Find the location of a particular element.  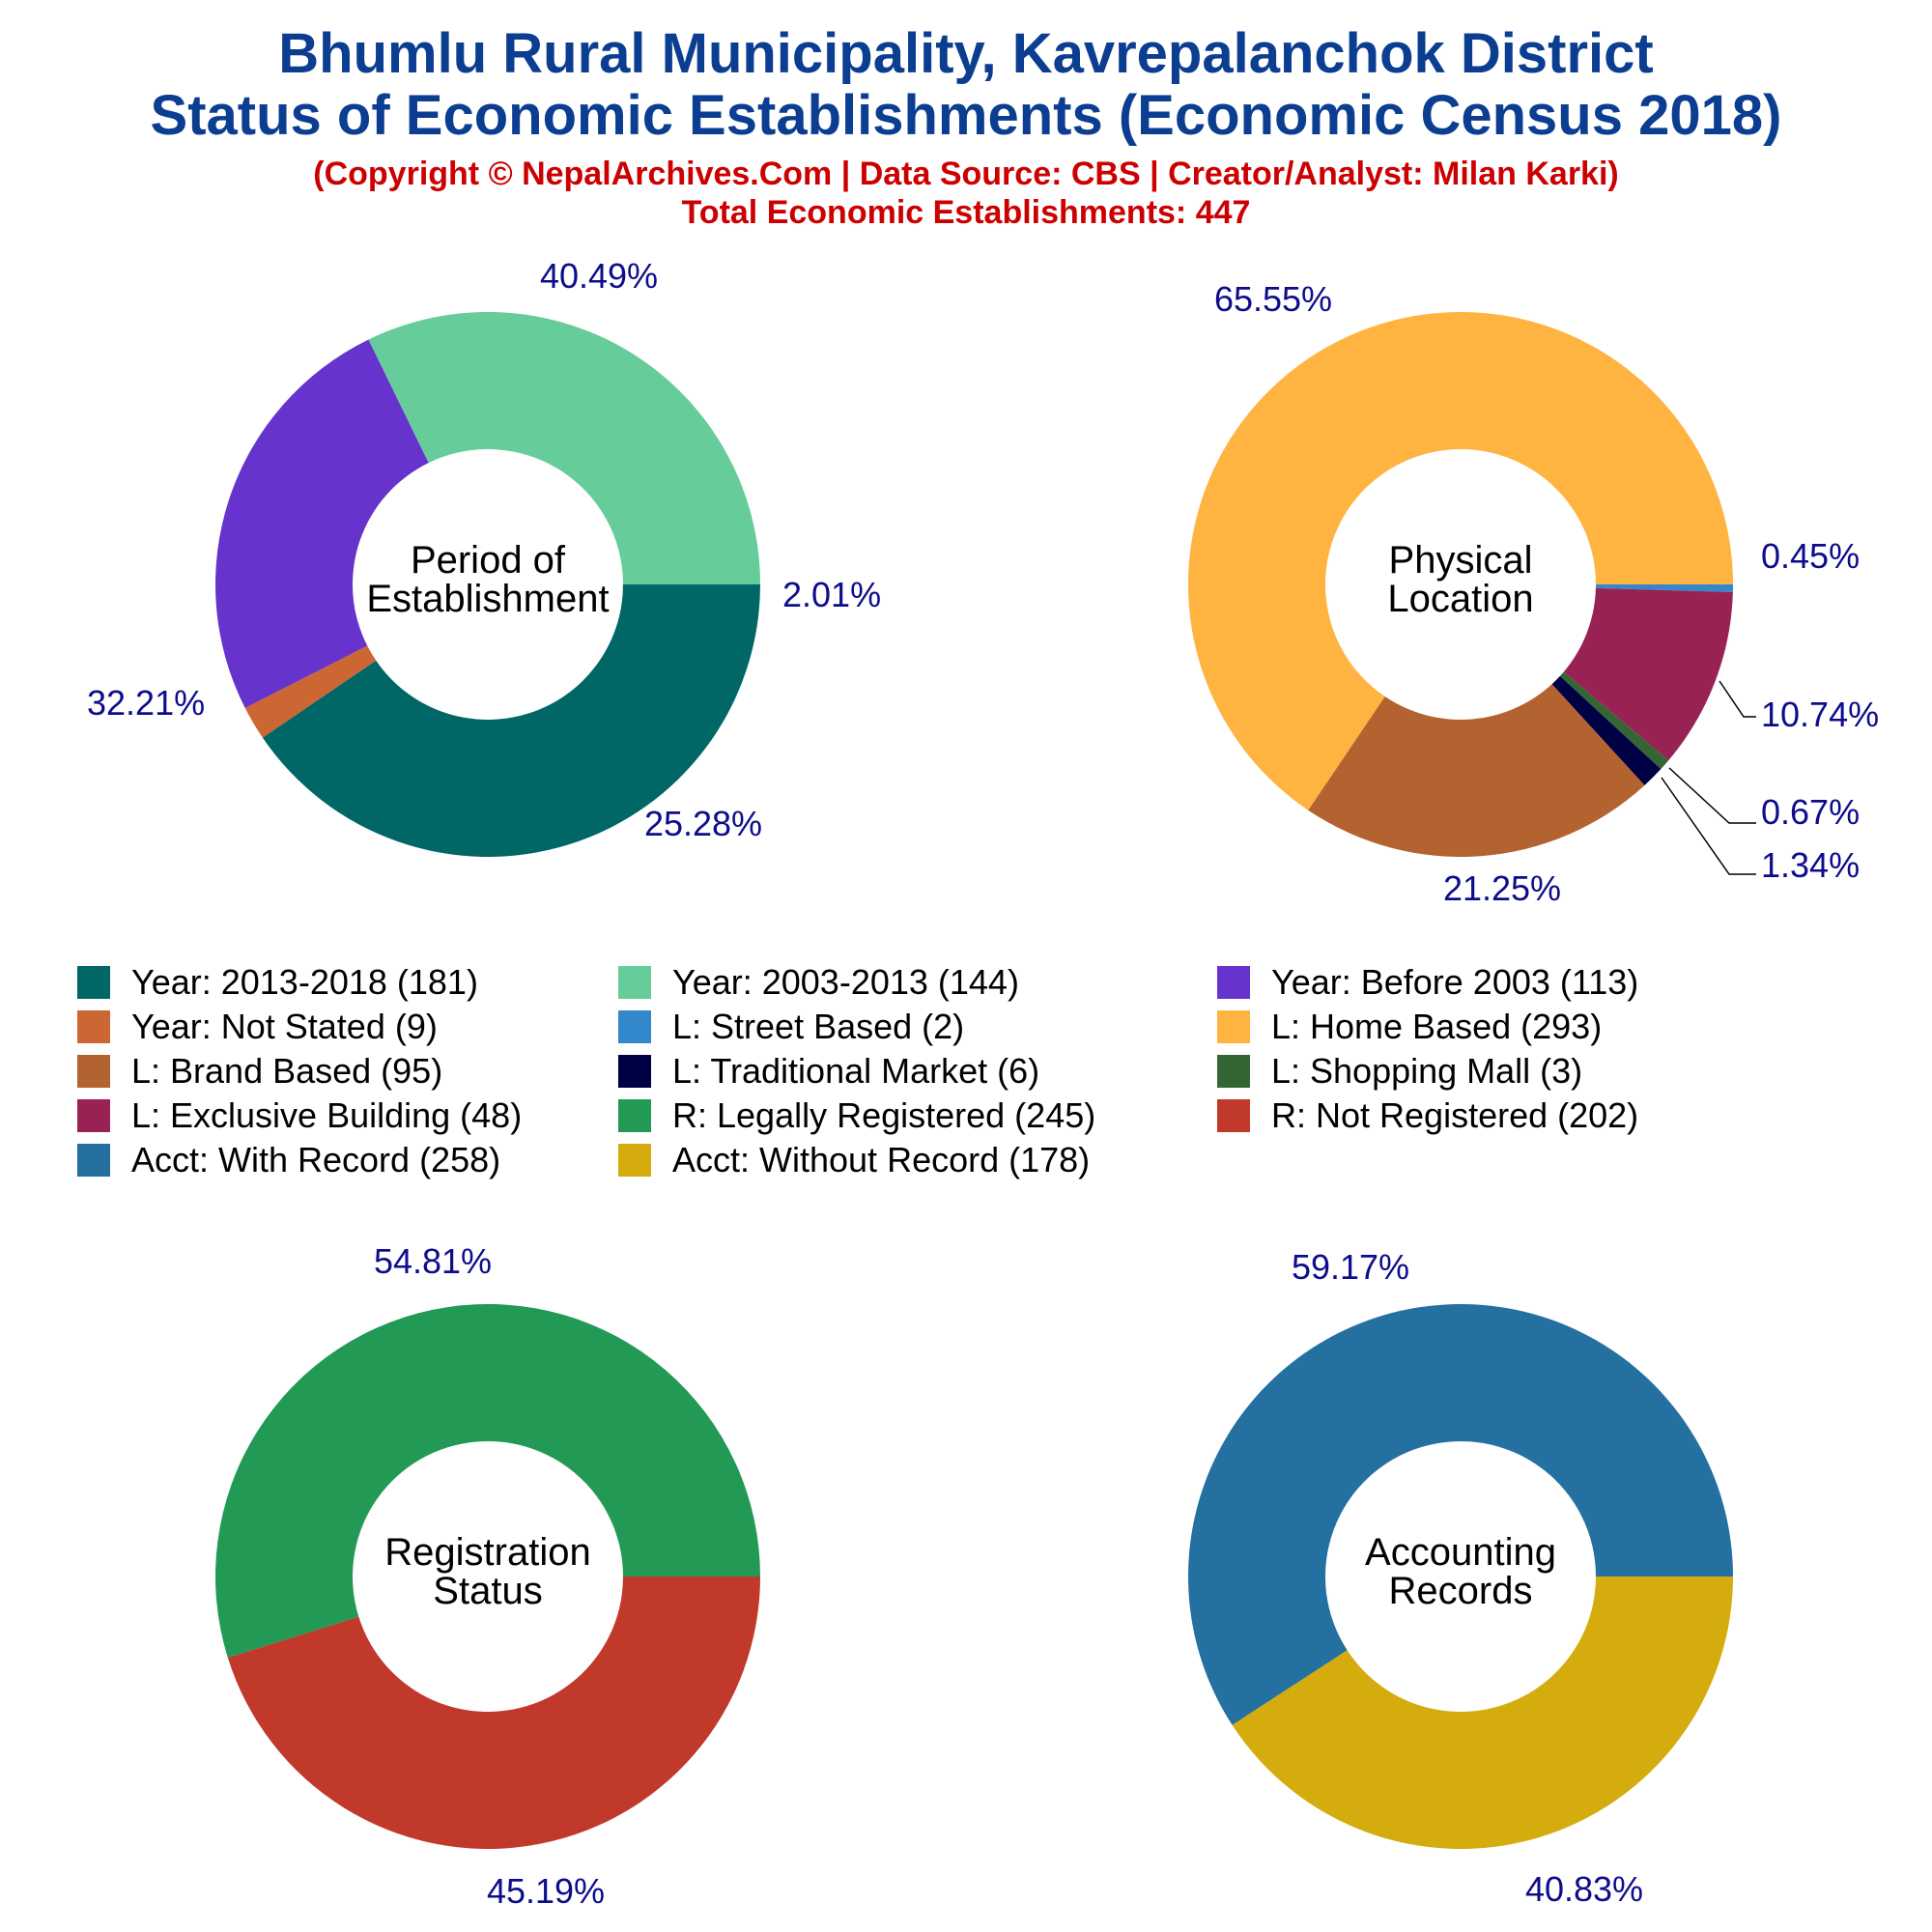

legend-label: L: Brand Based (95) is located at coordinates (287, 1071).